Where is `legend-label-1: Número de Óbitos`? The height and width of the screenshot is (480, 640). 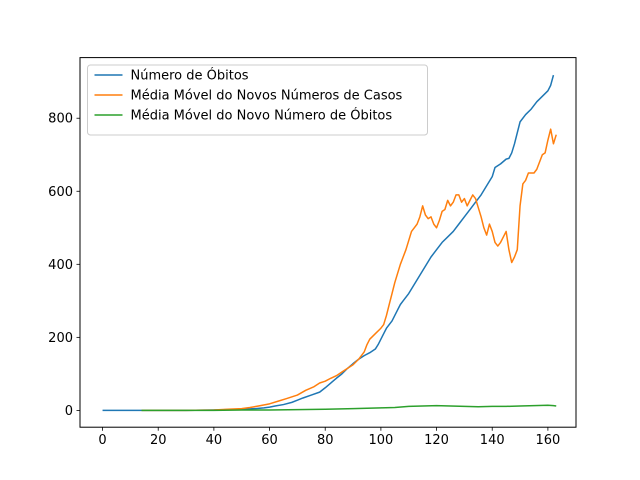
legend-label-1: Número de Óbitos is located at coordinates (190, 76).